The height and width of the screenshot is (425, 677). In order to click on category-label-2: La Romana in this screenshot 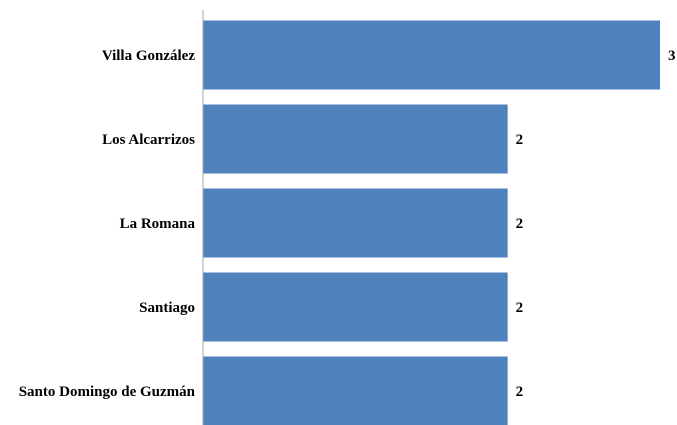, I will do `click(158, 224)`.